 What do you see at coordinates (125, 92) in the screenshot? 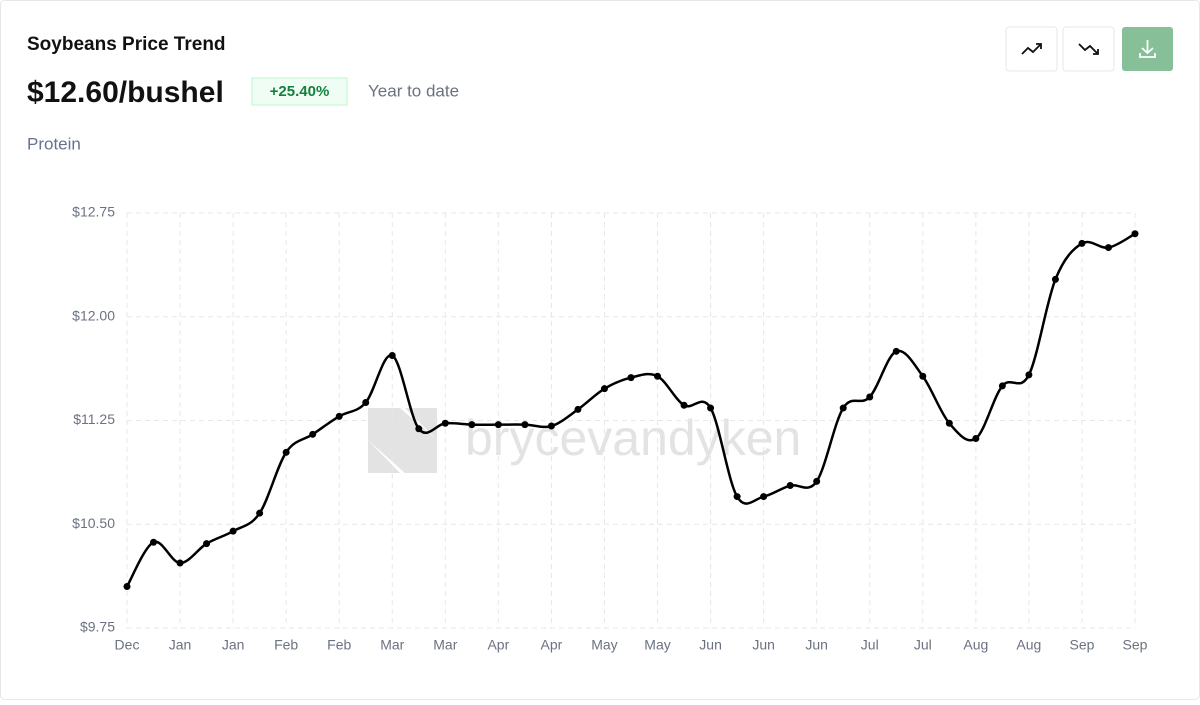
I see `price: $12.60/bushel` at bounding box center [125, 92].